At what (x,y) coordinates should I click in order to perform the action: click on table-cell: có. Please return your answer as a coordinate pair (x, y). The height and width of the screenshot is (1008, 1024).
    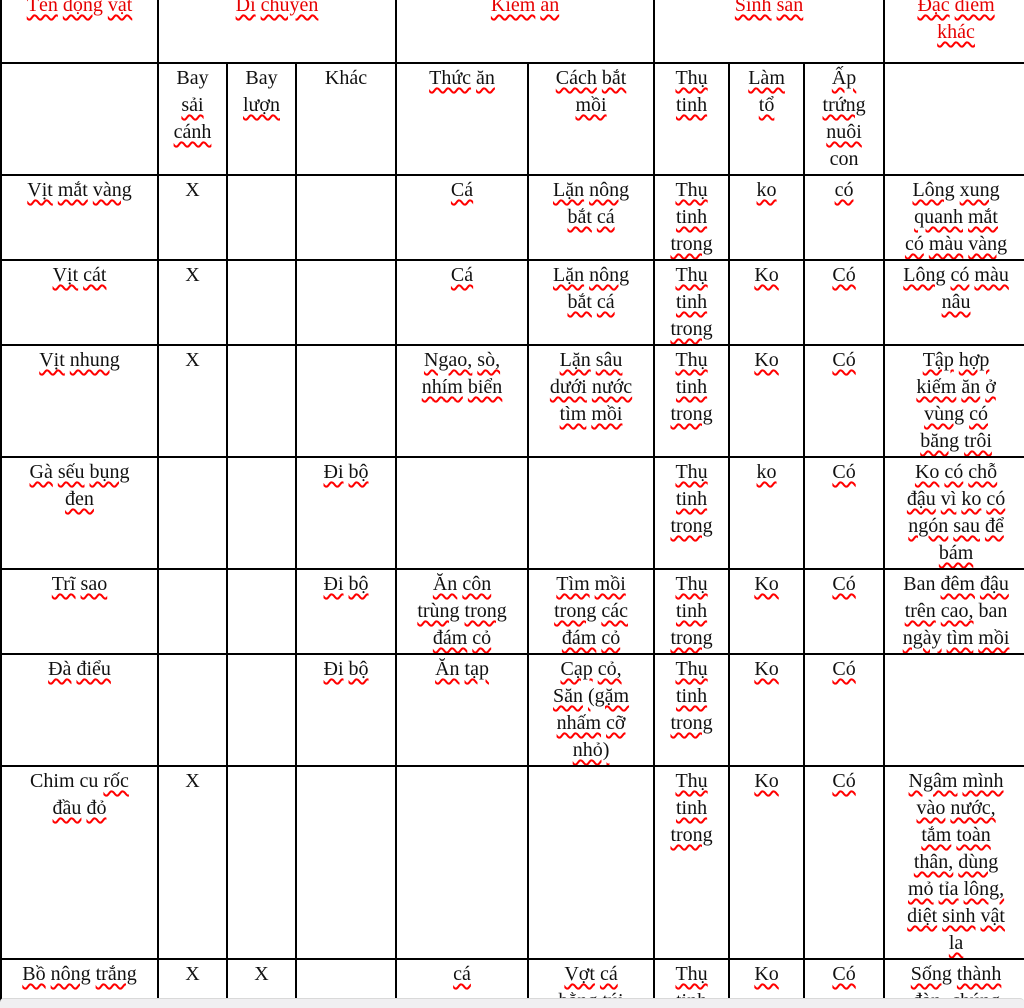
    Looking at the image, I should click on (844, 217).